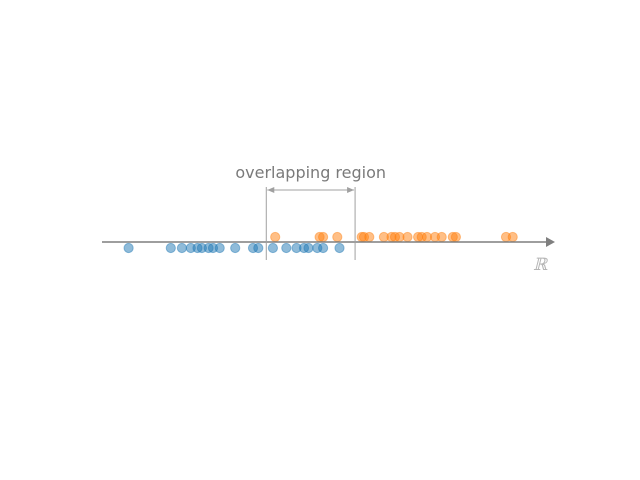  What do you see at coordinates (351, 190) in the screenshot?
I see `region-right-arrowhead` at bounding box center [351, 190].